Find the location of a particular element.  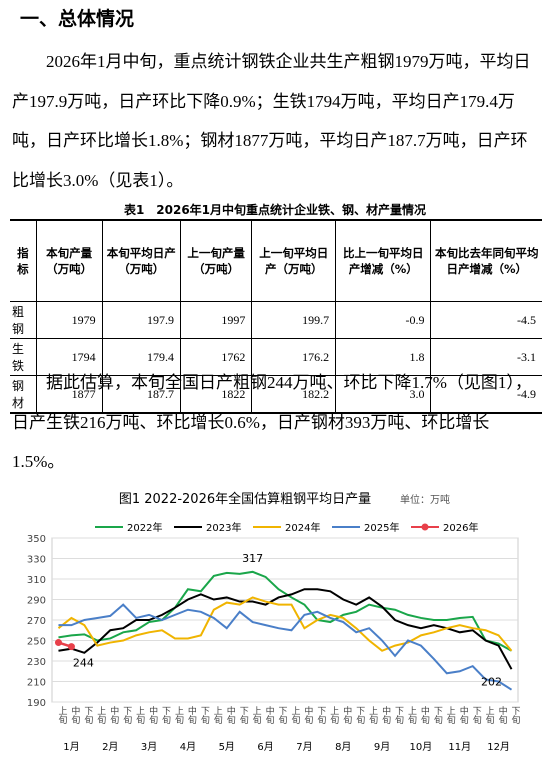

month-label: 12月 is located at coordinates (498, 747).